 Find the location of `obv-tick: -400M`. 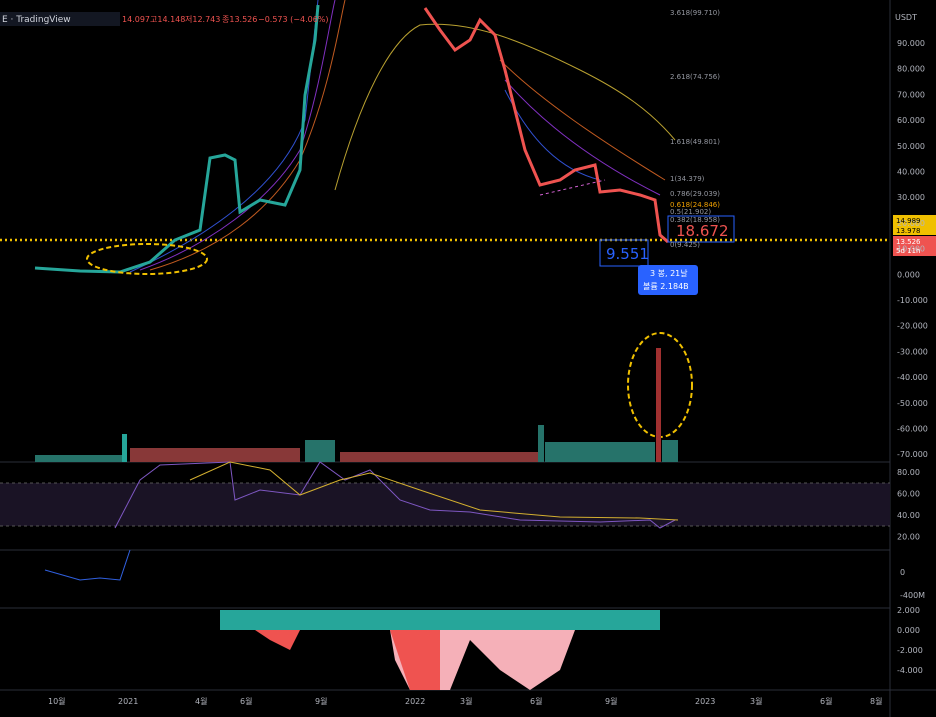

obv-tick: -400M is located at coordinates (912, 595).